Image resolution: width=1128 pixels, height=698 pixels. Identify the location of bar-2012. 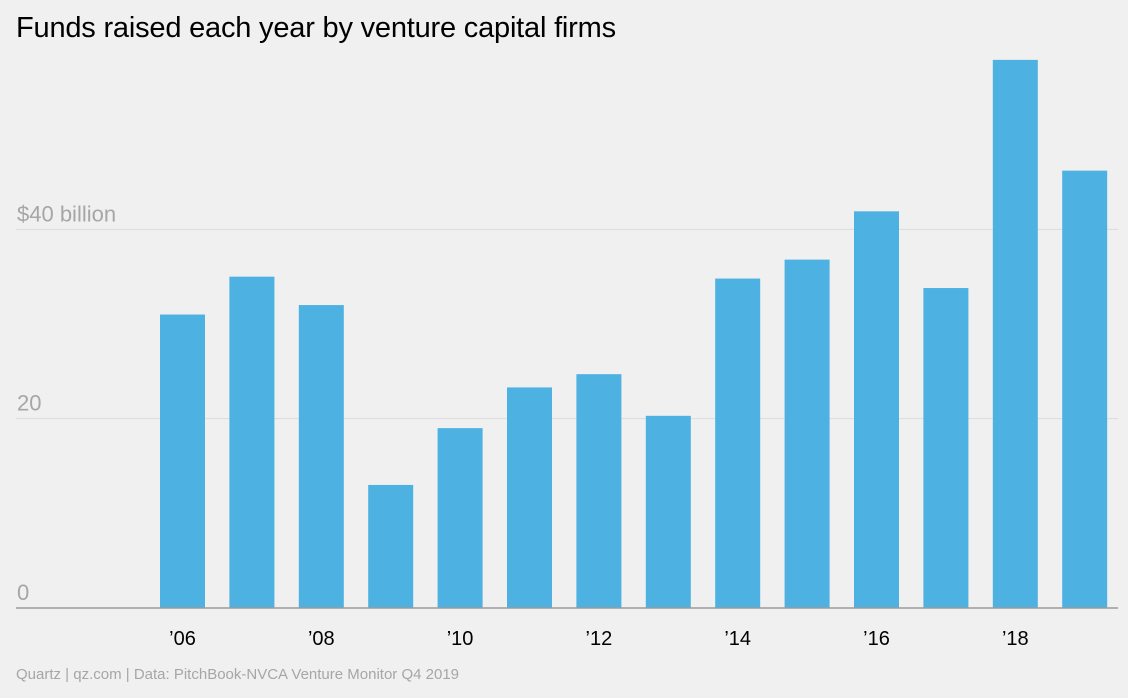
(599, 491).